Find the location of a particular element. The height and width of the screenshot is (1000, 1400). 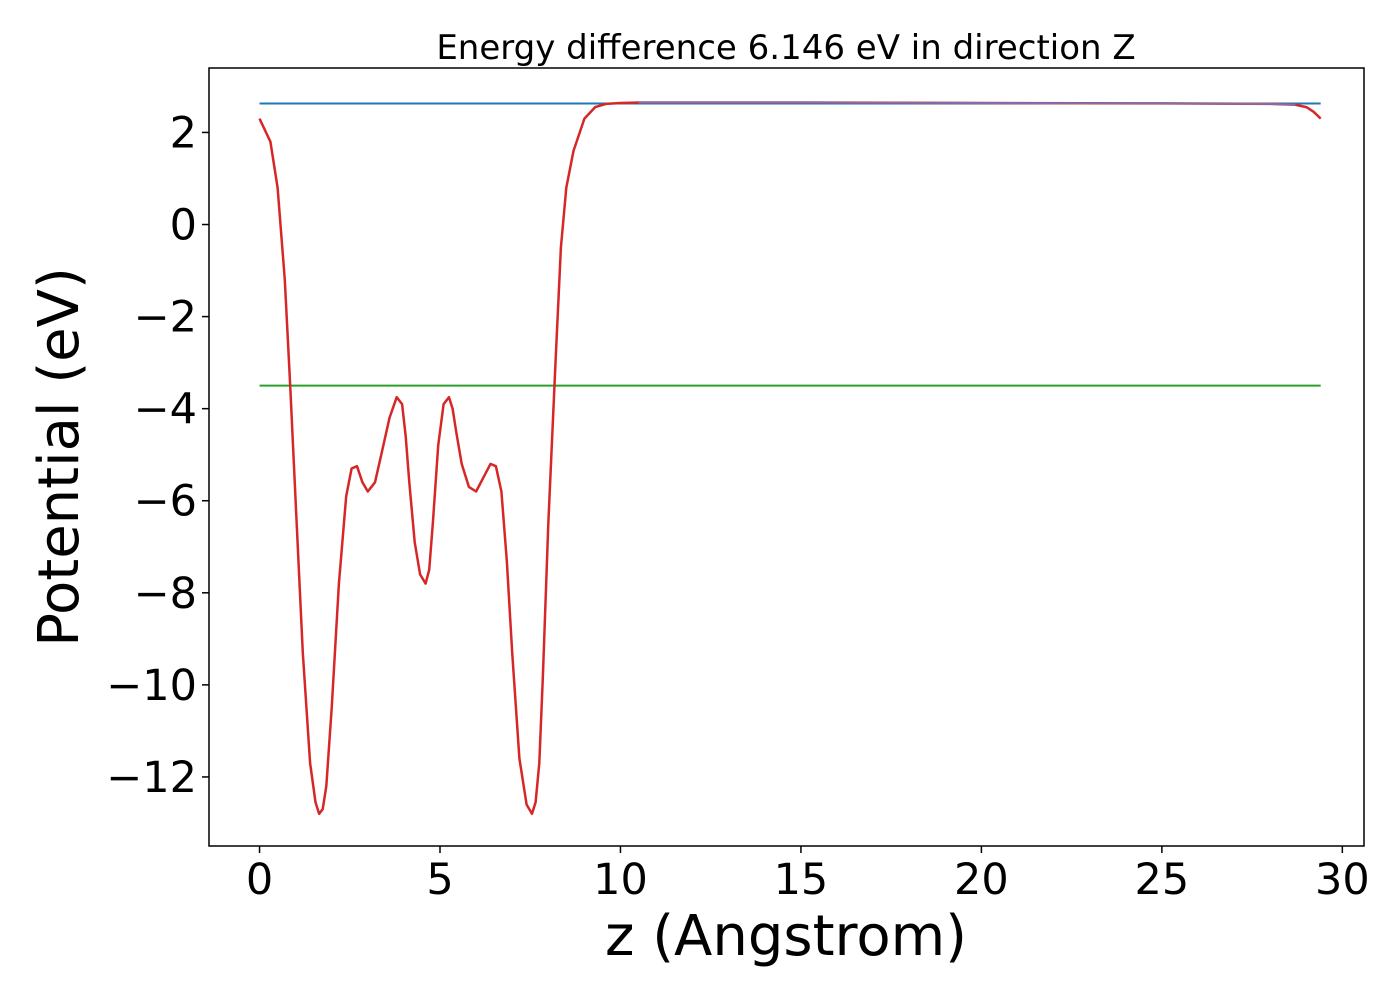

y-axis-title: Potential (eV) is located at coordinates (59, 457).